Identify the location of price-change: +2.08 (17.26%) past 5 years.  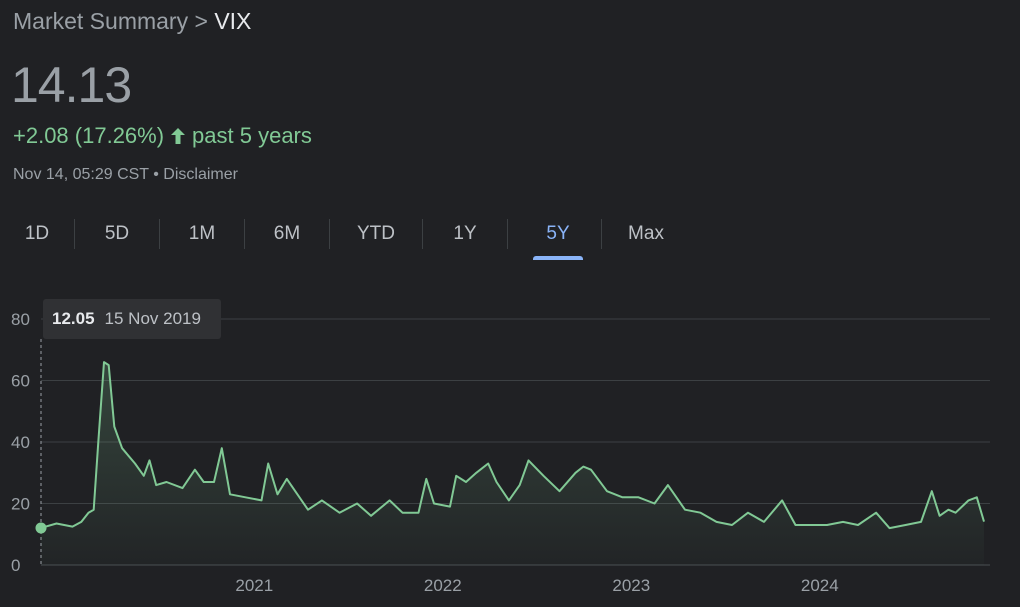
(162, 136).